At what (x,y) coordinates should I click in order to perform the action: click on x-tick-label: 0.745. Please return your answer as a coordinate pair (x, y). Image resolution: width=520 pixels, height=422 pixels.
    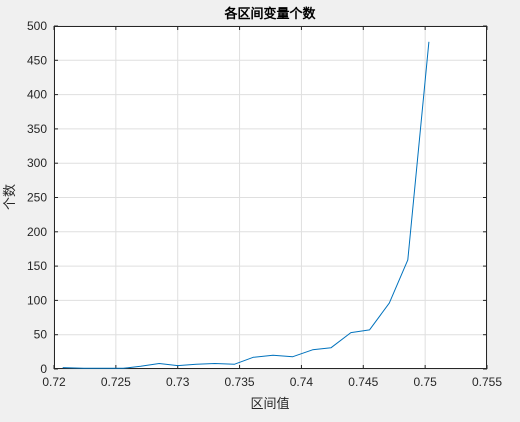
    Looking at the image, I should click on (363, 382).